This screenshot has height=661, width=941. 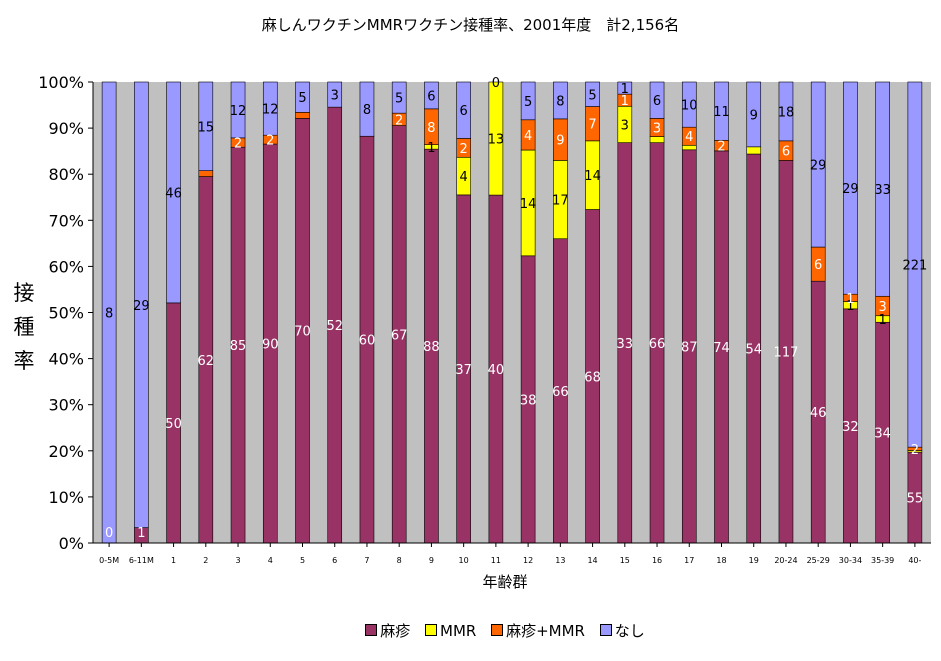 I want to click on y-tick-label: 0%, so click(x=71, y=543).